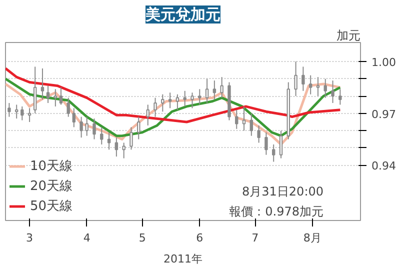  What do you see at coordinates (51, 186) in the screenshot?
I see `legend-label: 20天線` at bounding box center [51, 186].